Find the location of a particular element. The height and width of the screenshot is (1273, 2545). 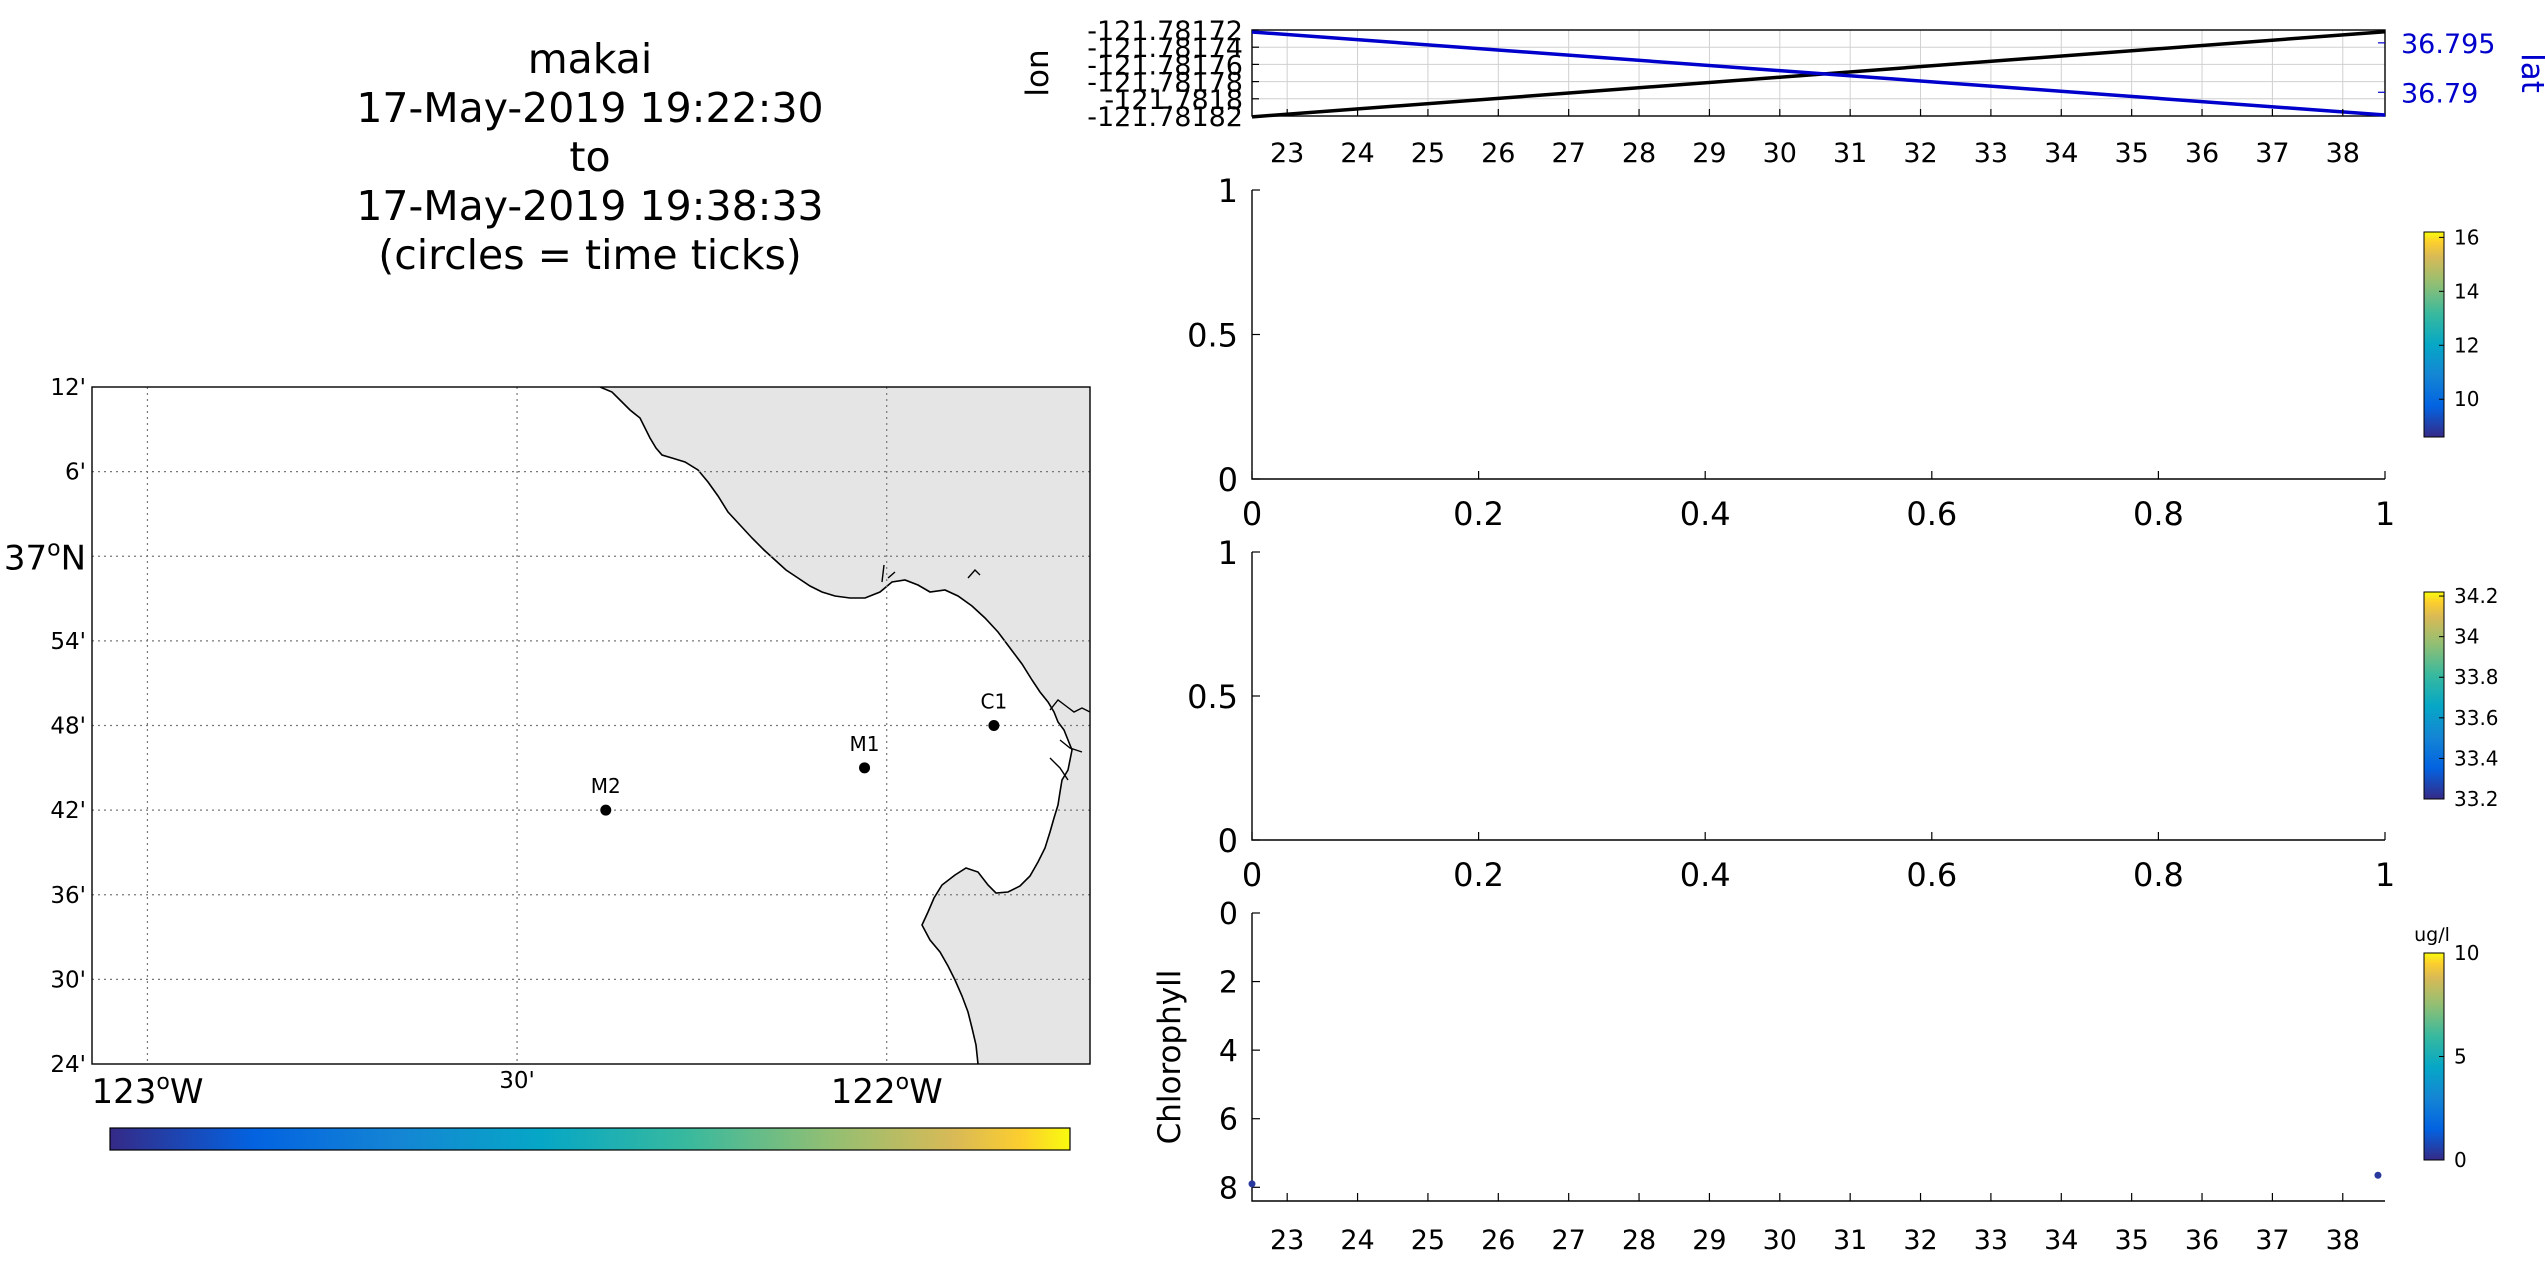

chlorophyll-xtick-label: 23 is located at coordinates (1287, 1240).